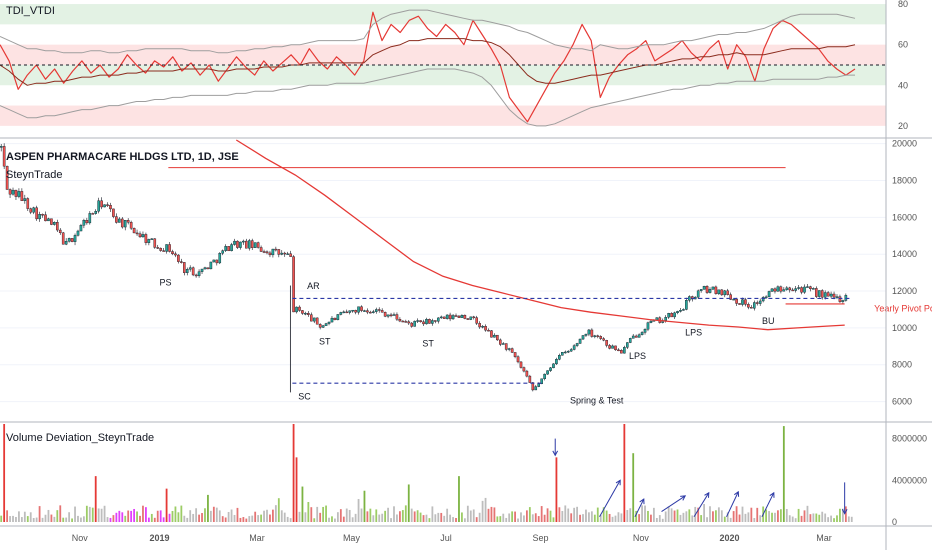  What do you see at coordinates (618, 482) in the screenshot?
I see `volume-arrowhead` at bounding box center [618, 482].